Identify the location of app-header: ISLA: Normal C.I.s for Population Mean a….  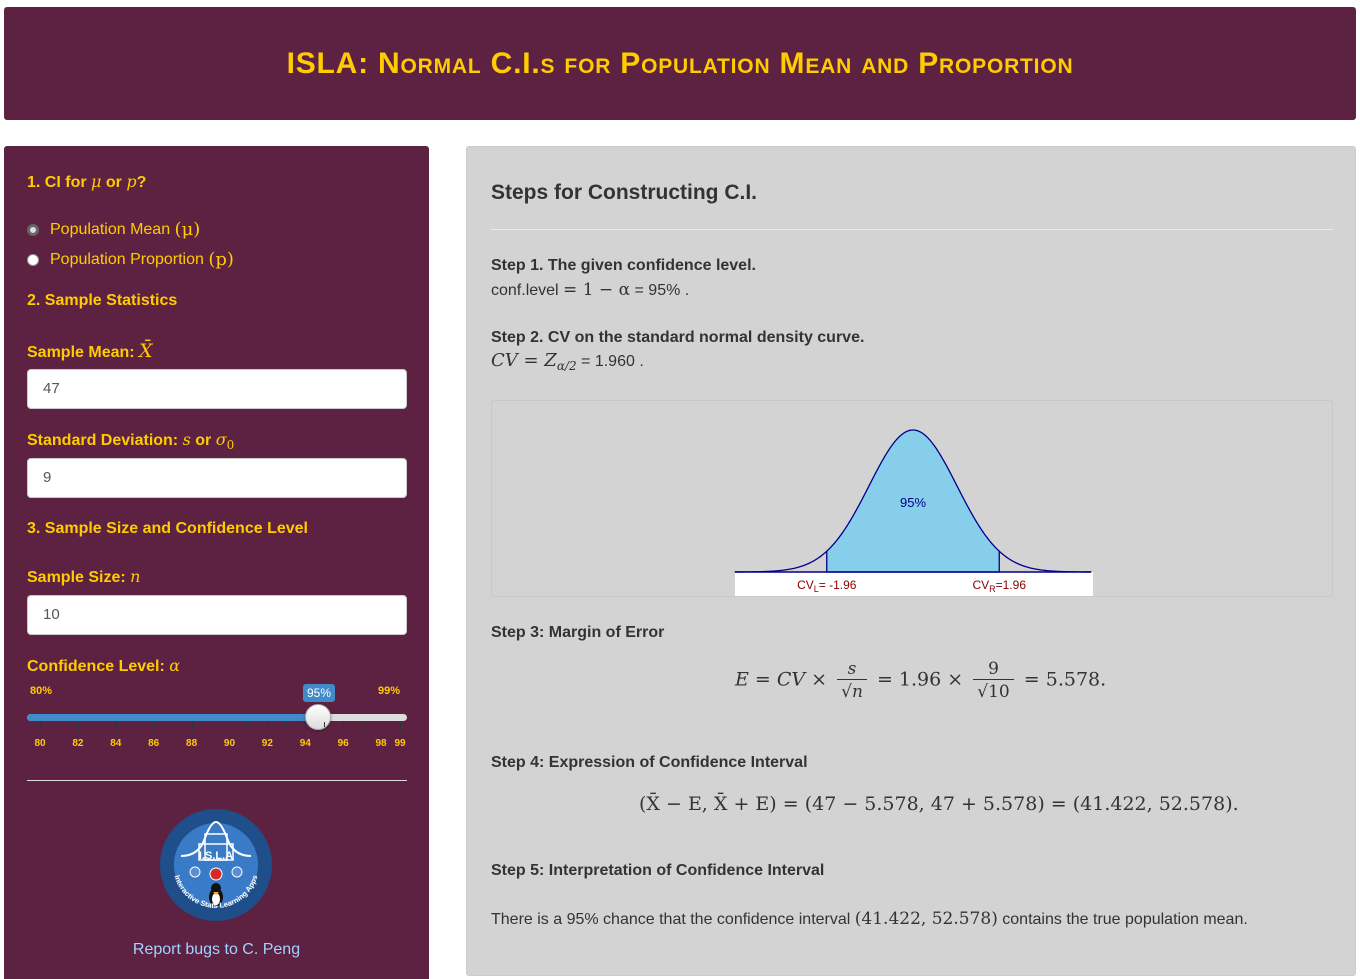
(680, 63).